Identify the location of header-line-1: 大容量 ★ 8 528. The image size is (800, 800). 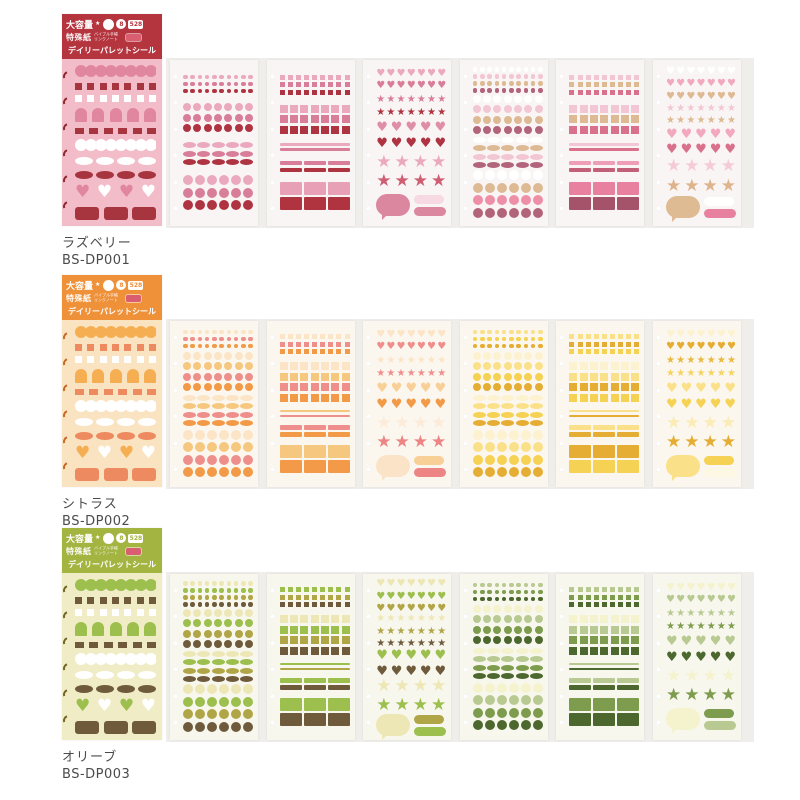
(112, 538).